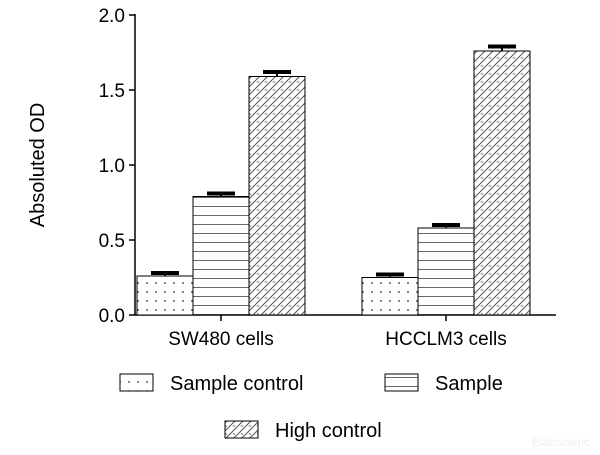  Describe the element at coordinates (112, 241) in the screenshot. I see `y-tick-label: 0.5` at that location.